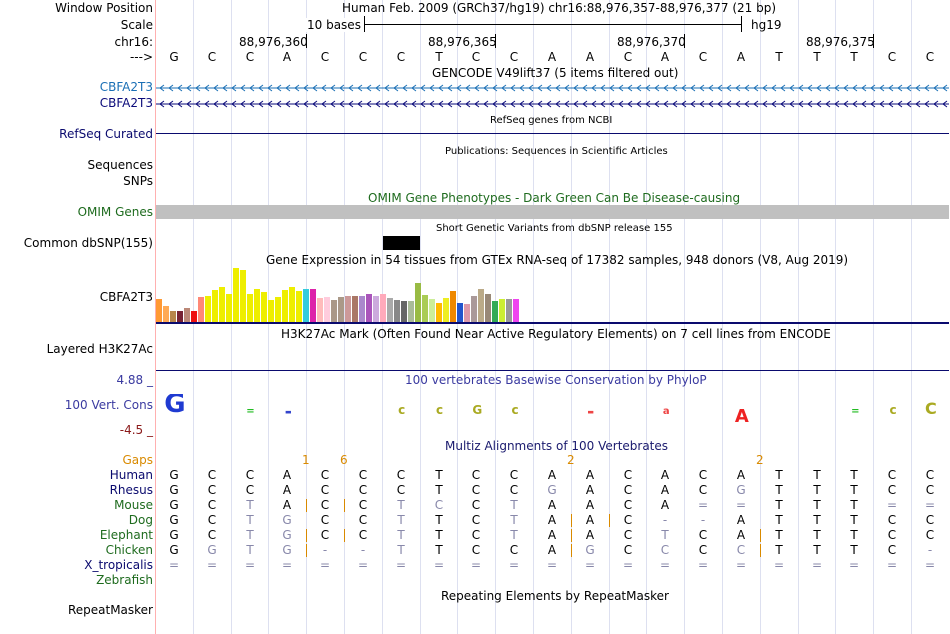 This screenshot has height=634, width=950. Describe the element at coordinates (108, 405) in the screenshot. I see `phylop-track-label: 100 Vert. Cons` at that location.